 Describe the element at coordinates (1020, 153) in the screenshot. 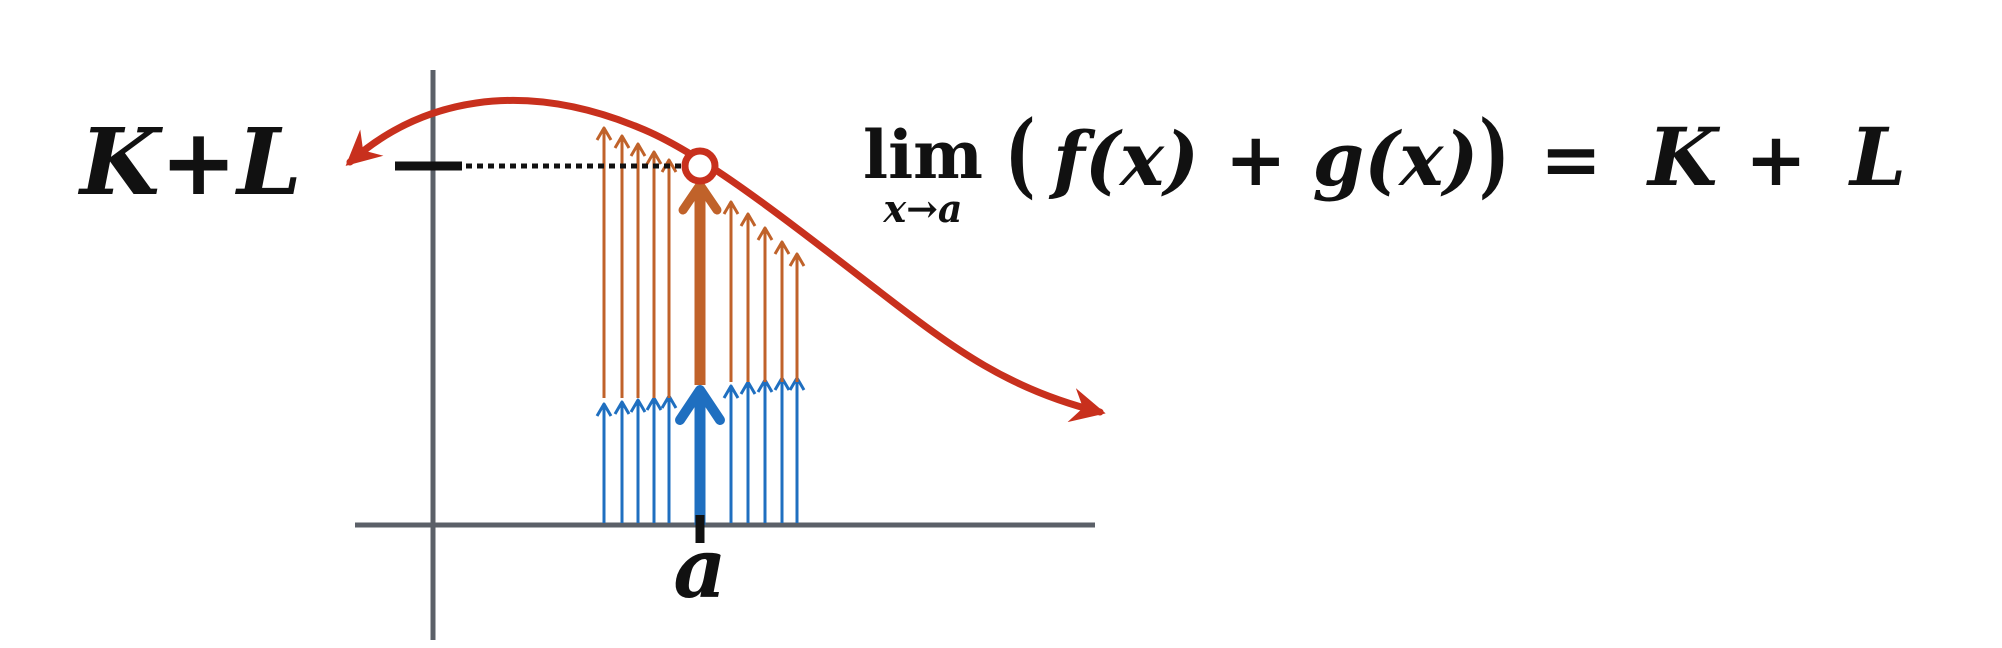

I see `formula-open-paren: (` at that location.